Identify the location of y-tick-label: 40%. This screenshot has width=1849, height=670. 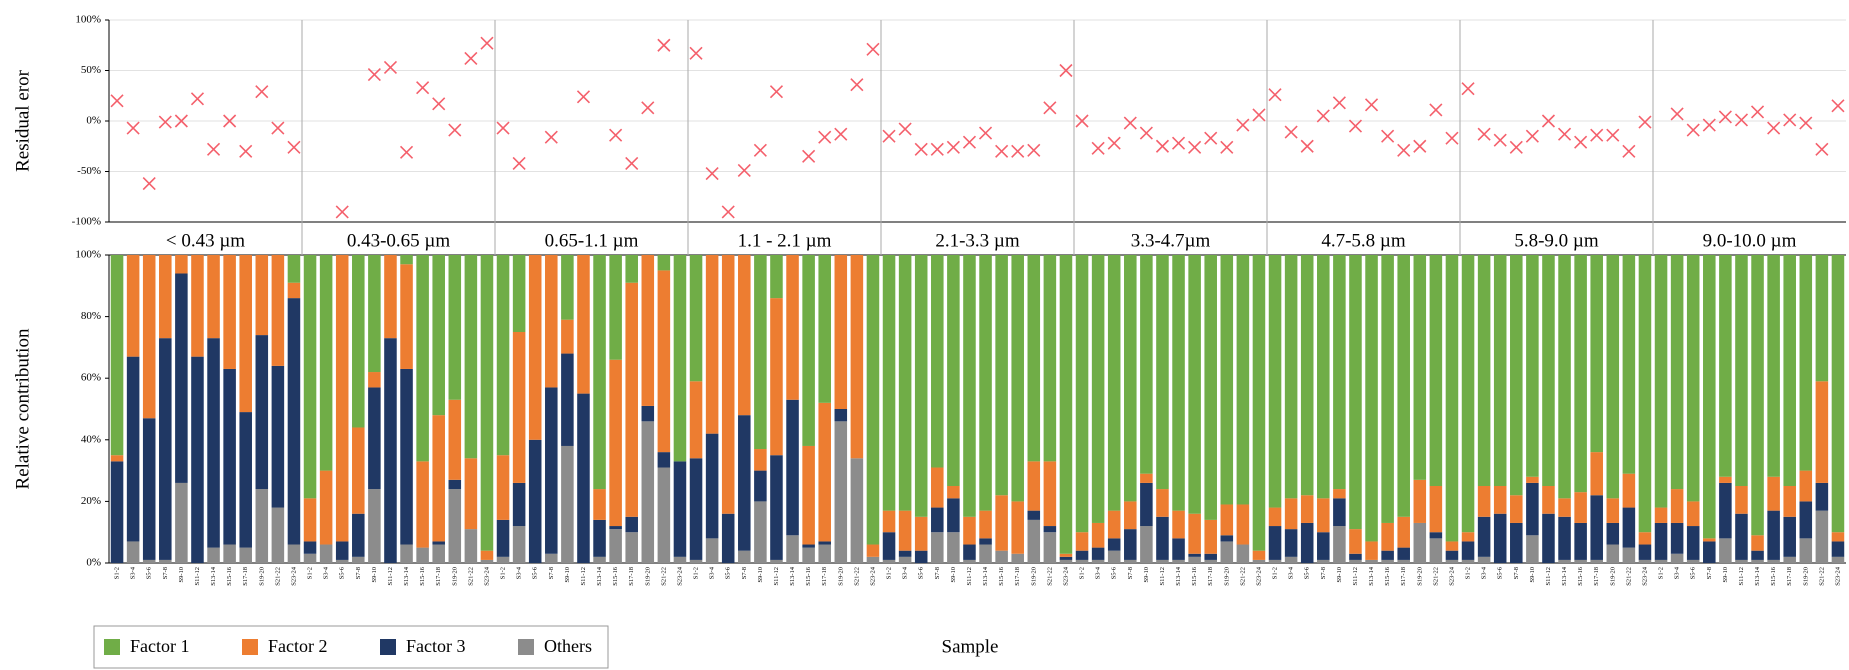
(91, 439).